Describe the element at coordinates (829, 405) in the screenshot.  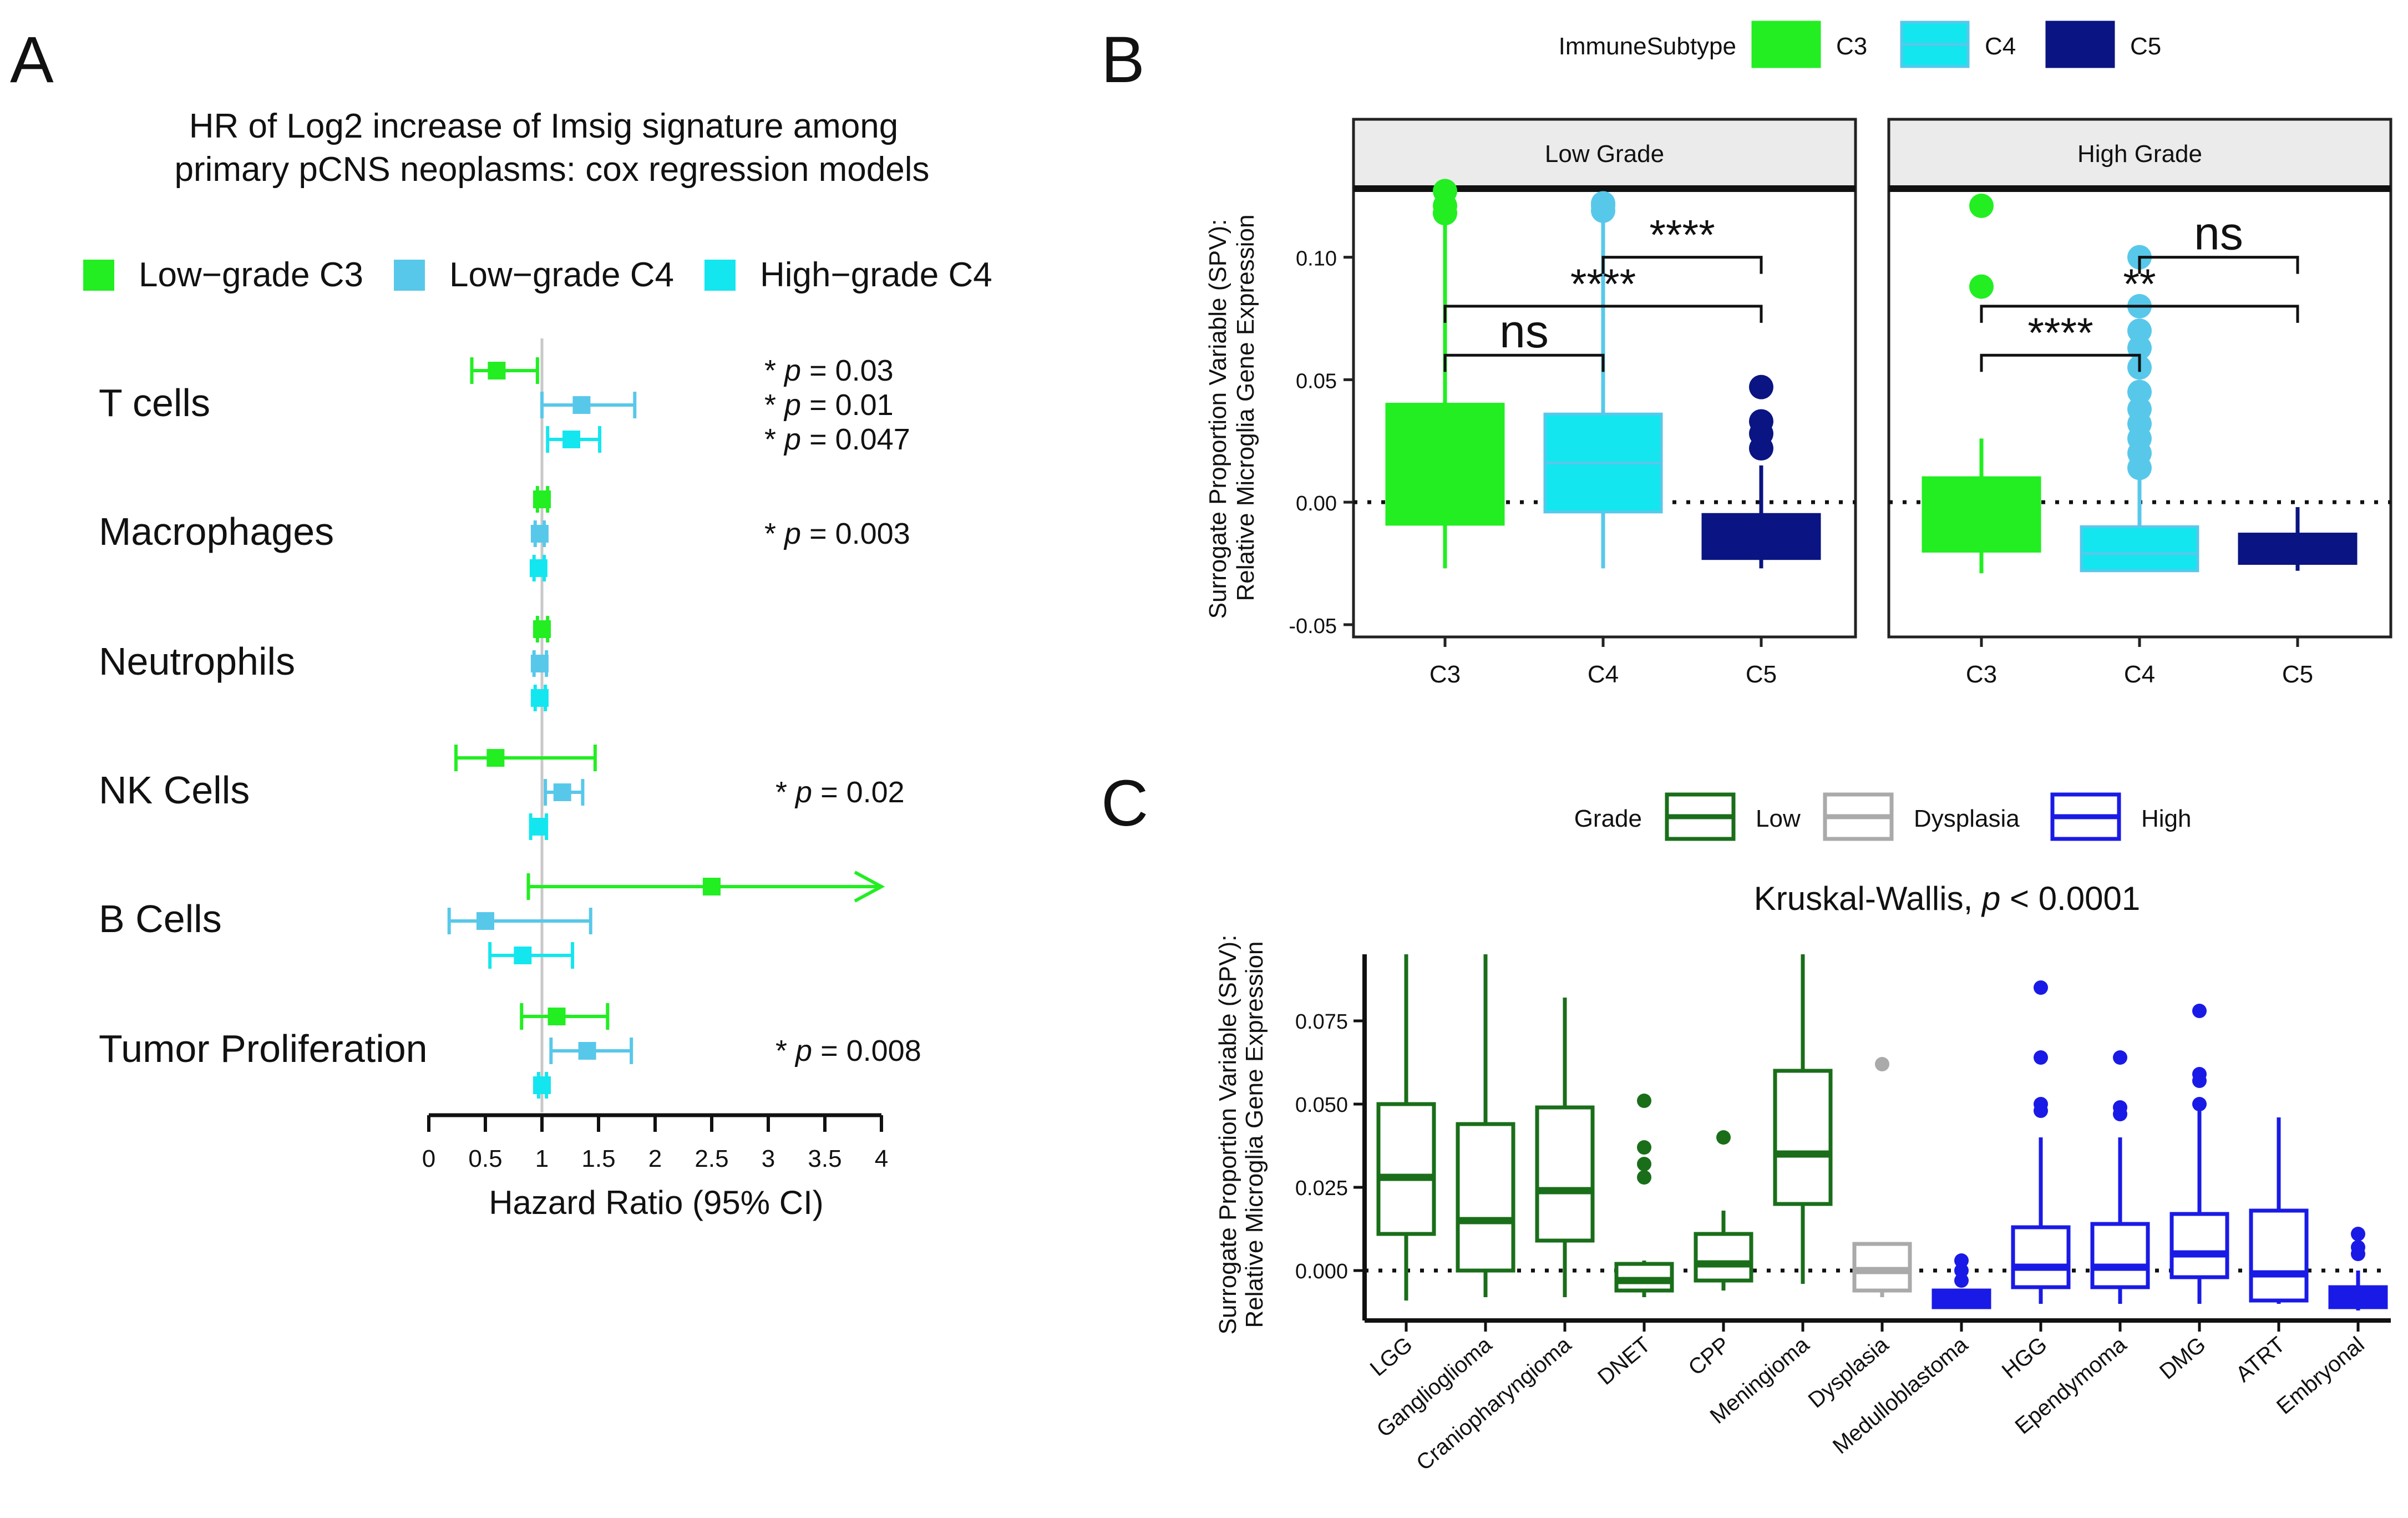
I see `forest-p-label: * p = 0.01` at that location.